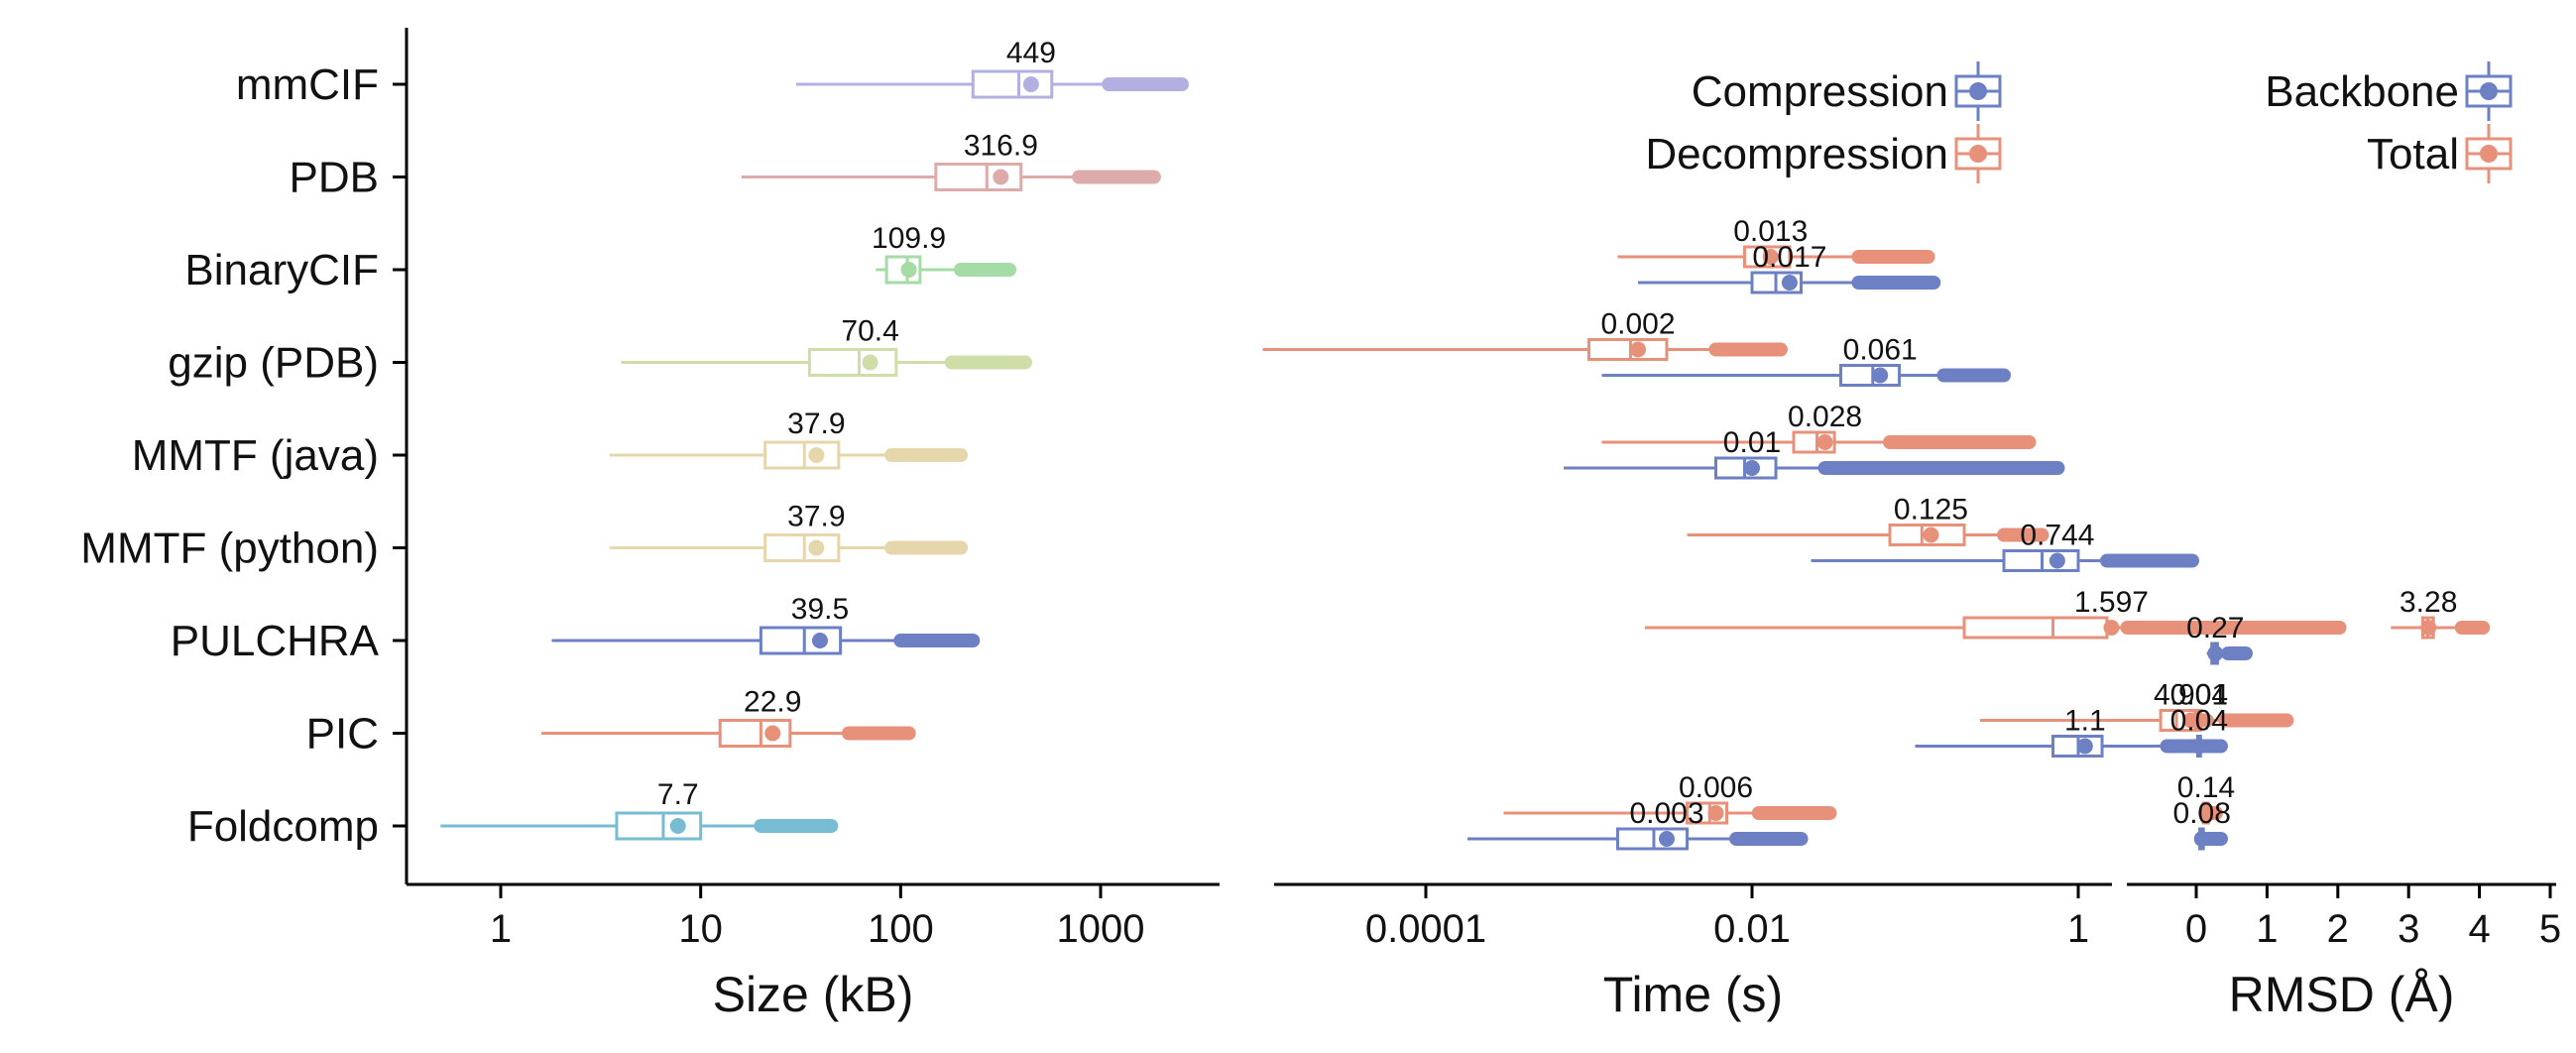 The height and width of the screenshot is (1053, 2576). I want to click on rmsd-panel: 0 1 2 3 4 5 RMSD (Å) 3.28 0.27 0.040.04 0.140.08, so click(2344, 804).